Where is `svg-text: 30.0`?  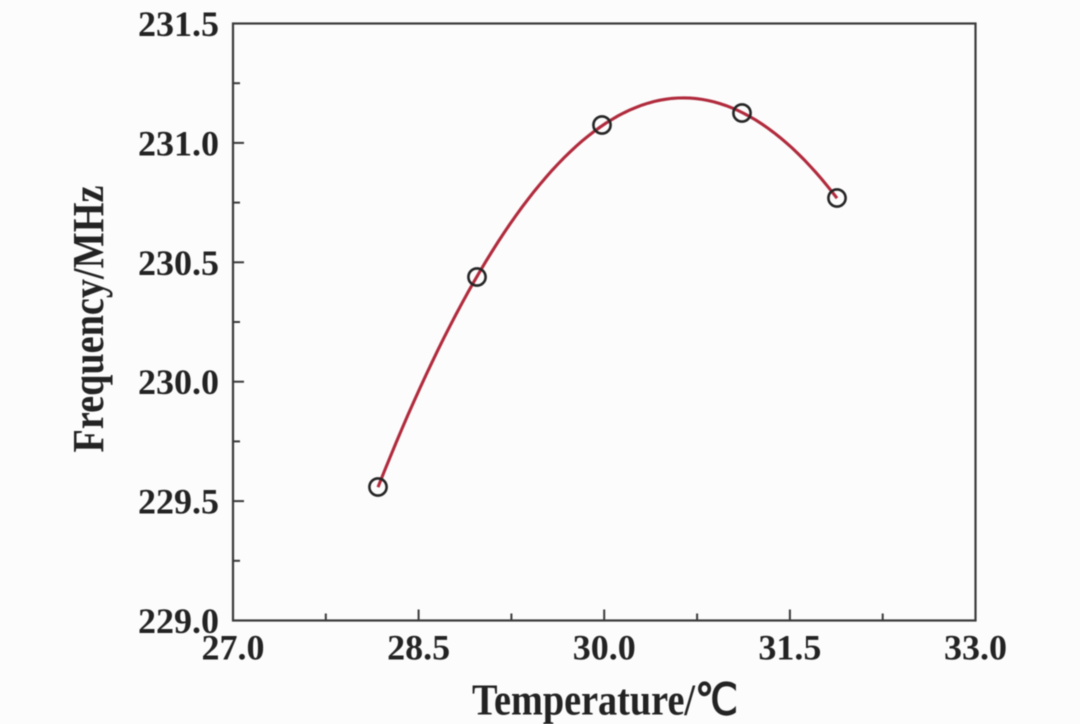 svg-text: 30.0 is located at coordinates (604, 648).